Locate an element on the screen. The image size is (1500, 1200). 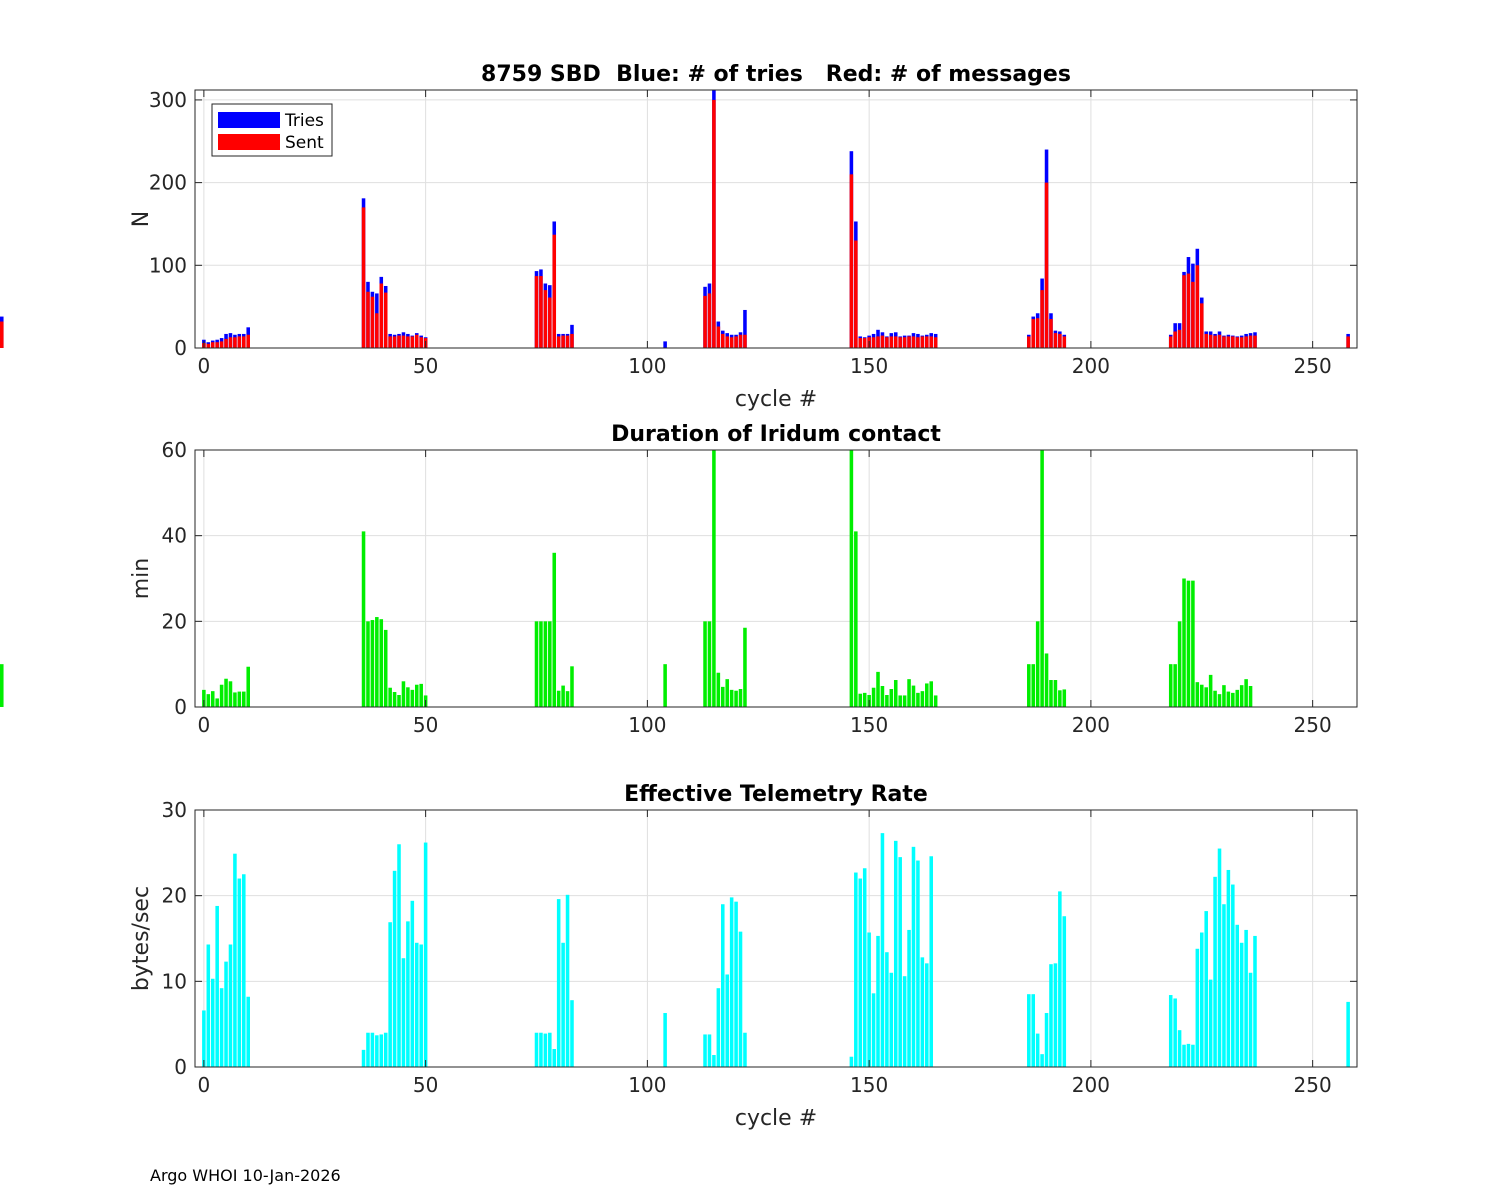
duration-xtick-label: 0 is located at coordinates (204, 725).